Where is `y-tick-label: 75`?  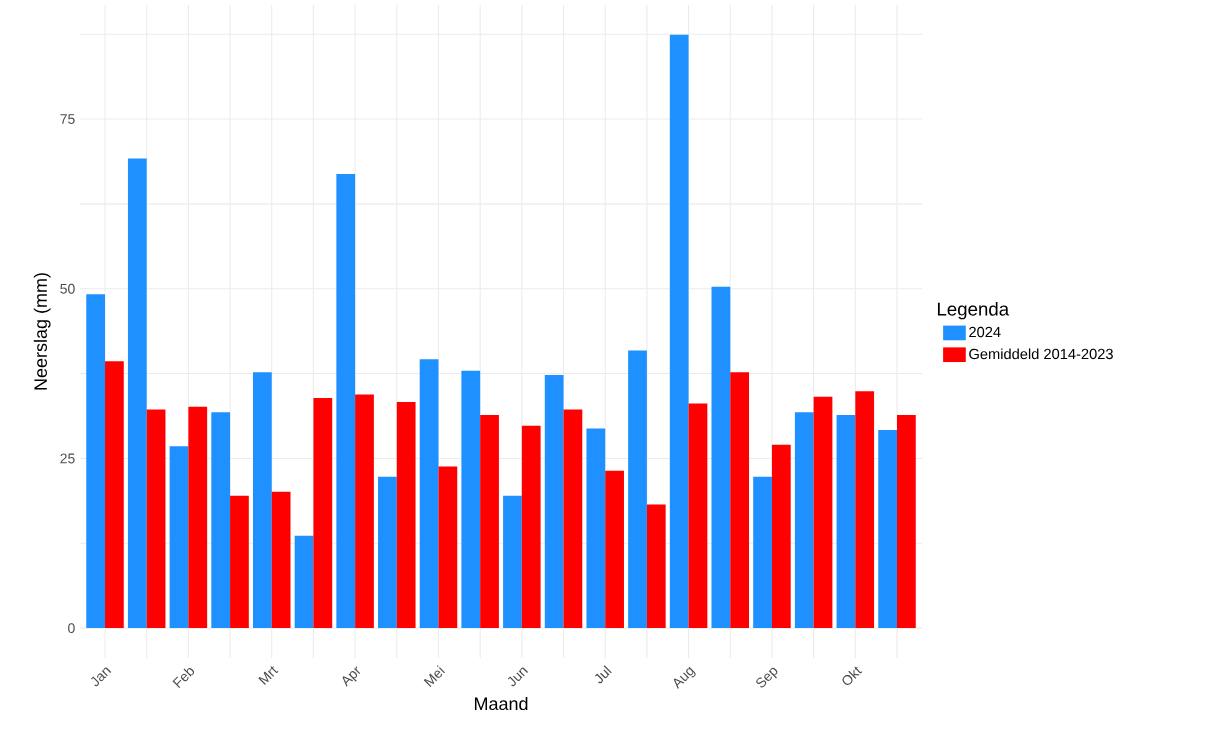 y-tick-label: 75 is located at coordinates (67, 119).